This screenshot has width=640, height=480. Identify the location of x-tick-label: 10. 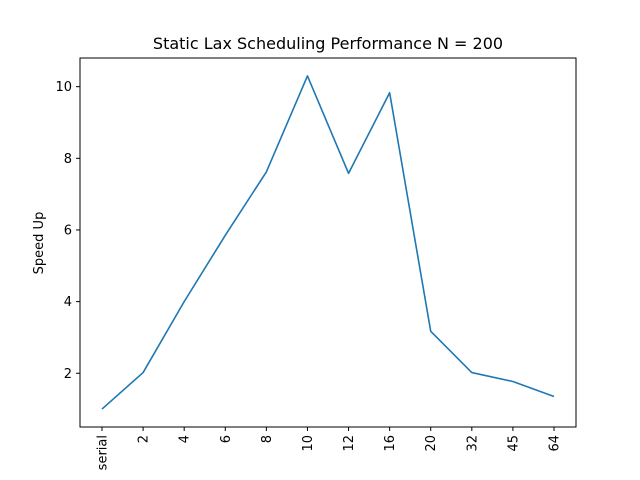
(308, 443).